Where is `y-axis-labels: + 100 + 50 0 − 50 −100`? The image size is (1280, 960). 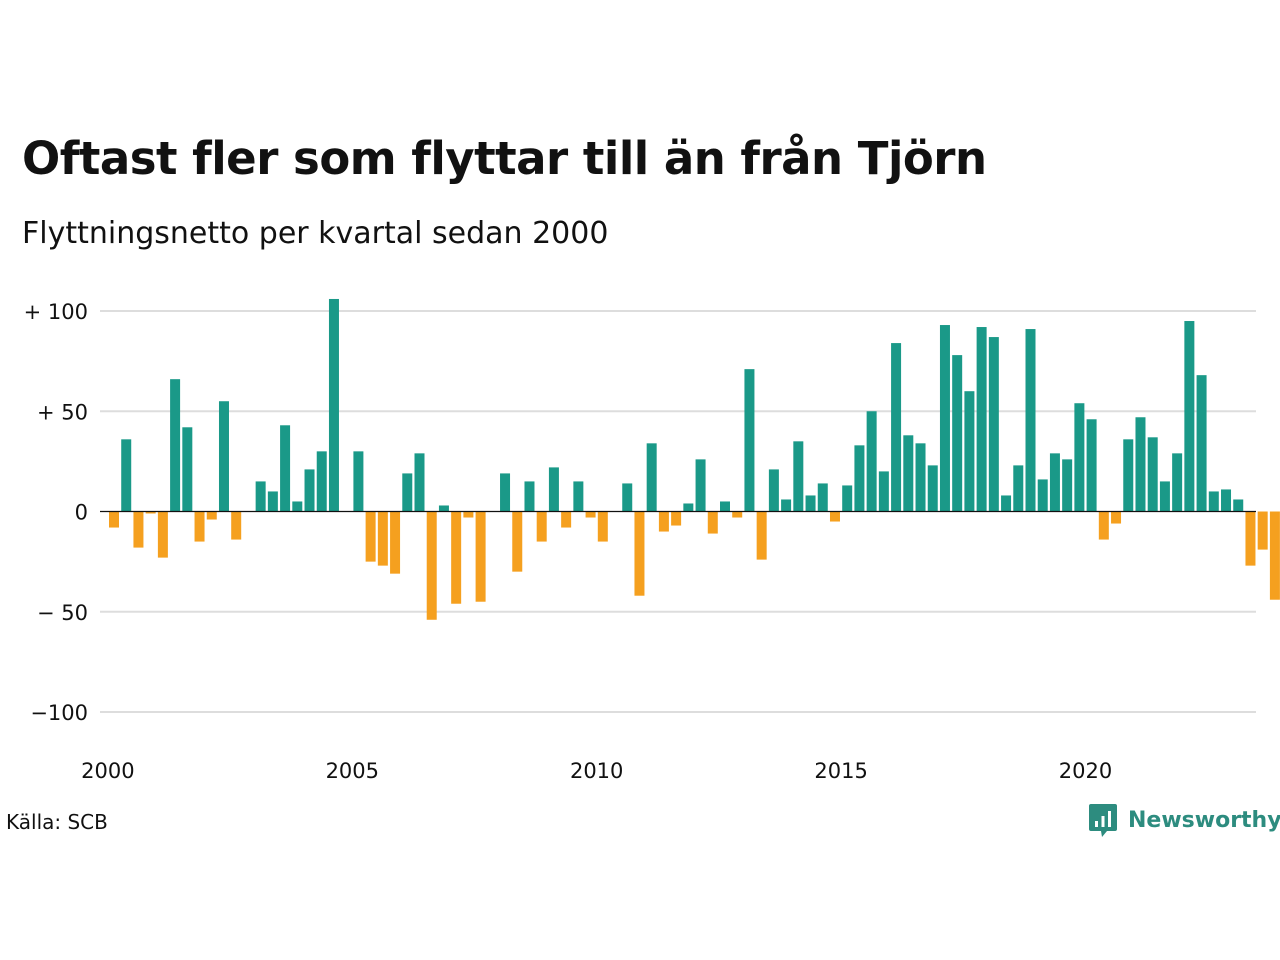 y-axis-labels: + 100 + 50 0 − 50 −100 is located at coordinates (56, 512).